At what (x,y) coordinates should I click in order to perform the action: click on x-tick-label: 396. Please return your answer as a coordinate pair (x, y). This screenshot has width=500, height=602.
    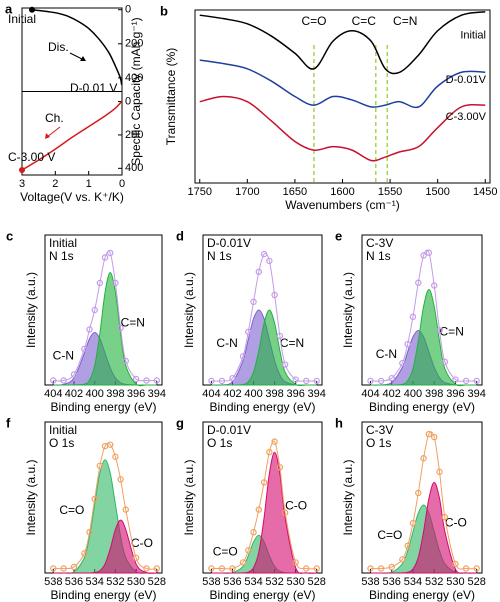
    Looking at the image, I should click on (136, 394).